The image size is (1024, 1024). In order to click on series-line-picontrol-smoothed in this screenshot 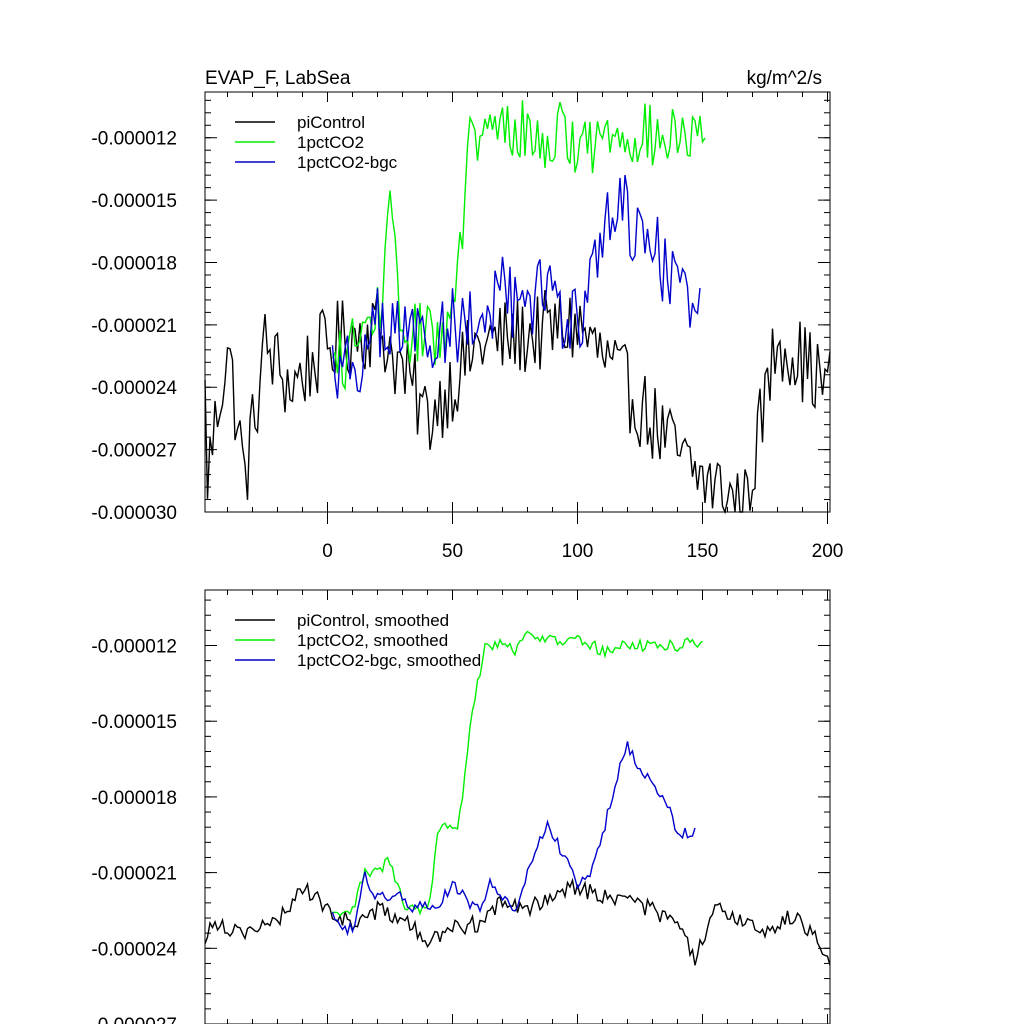, I will do `click(517, 921)`.